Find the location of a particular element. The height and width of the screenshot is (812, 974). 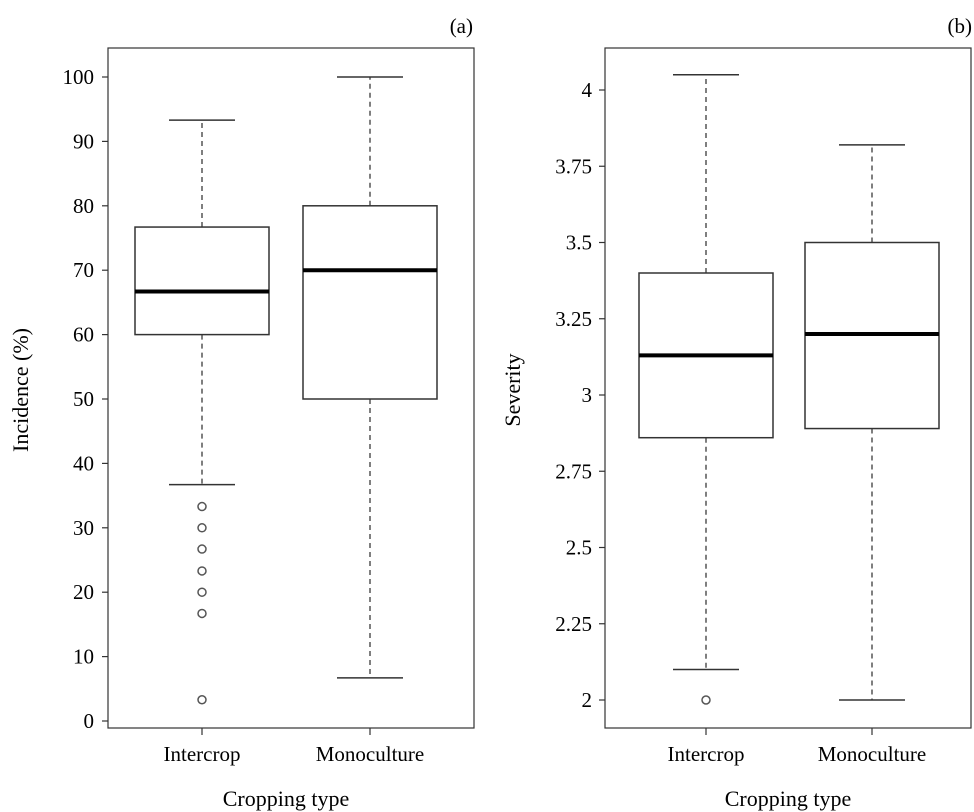

y-ticks-a: 0 10 20 30 40 50 60 70 80 90 100 is located at coordinates (85, 399).